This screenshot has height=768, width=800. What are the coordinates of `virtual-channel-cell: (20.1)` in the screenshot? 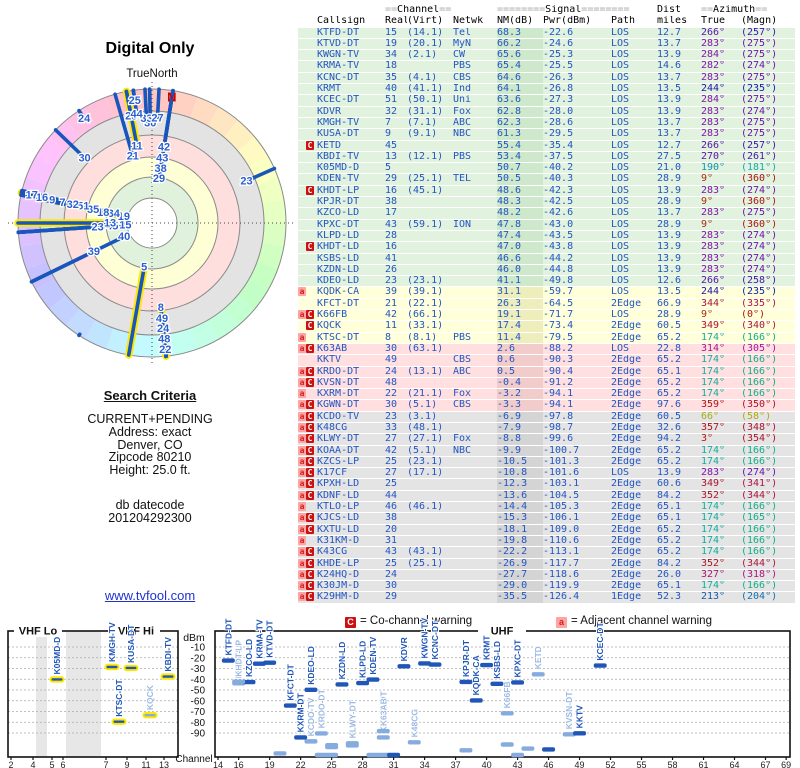 It's located at (430, 44).